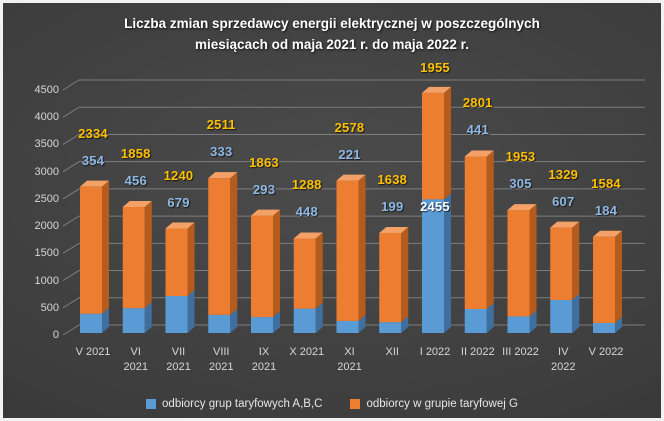 The image size is (664, 421). Describe the element at coordinates (475, 232) in the screenshot. I see `bar-segment-g-II 2022` at that location.